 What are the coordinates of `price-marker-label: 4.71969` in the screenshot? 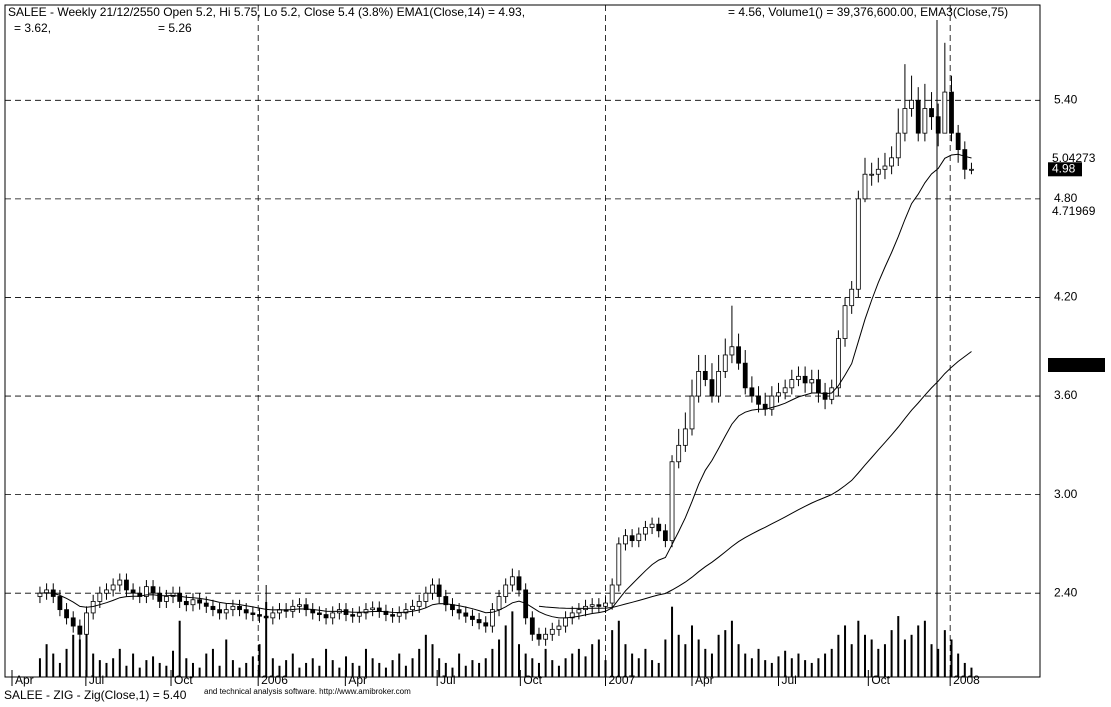 It's located at (1074, 211).